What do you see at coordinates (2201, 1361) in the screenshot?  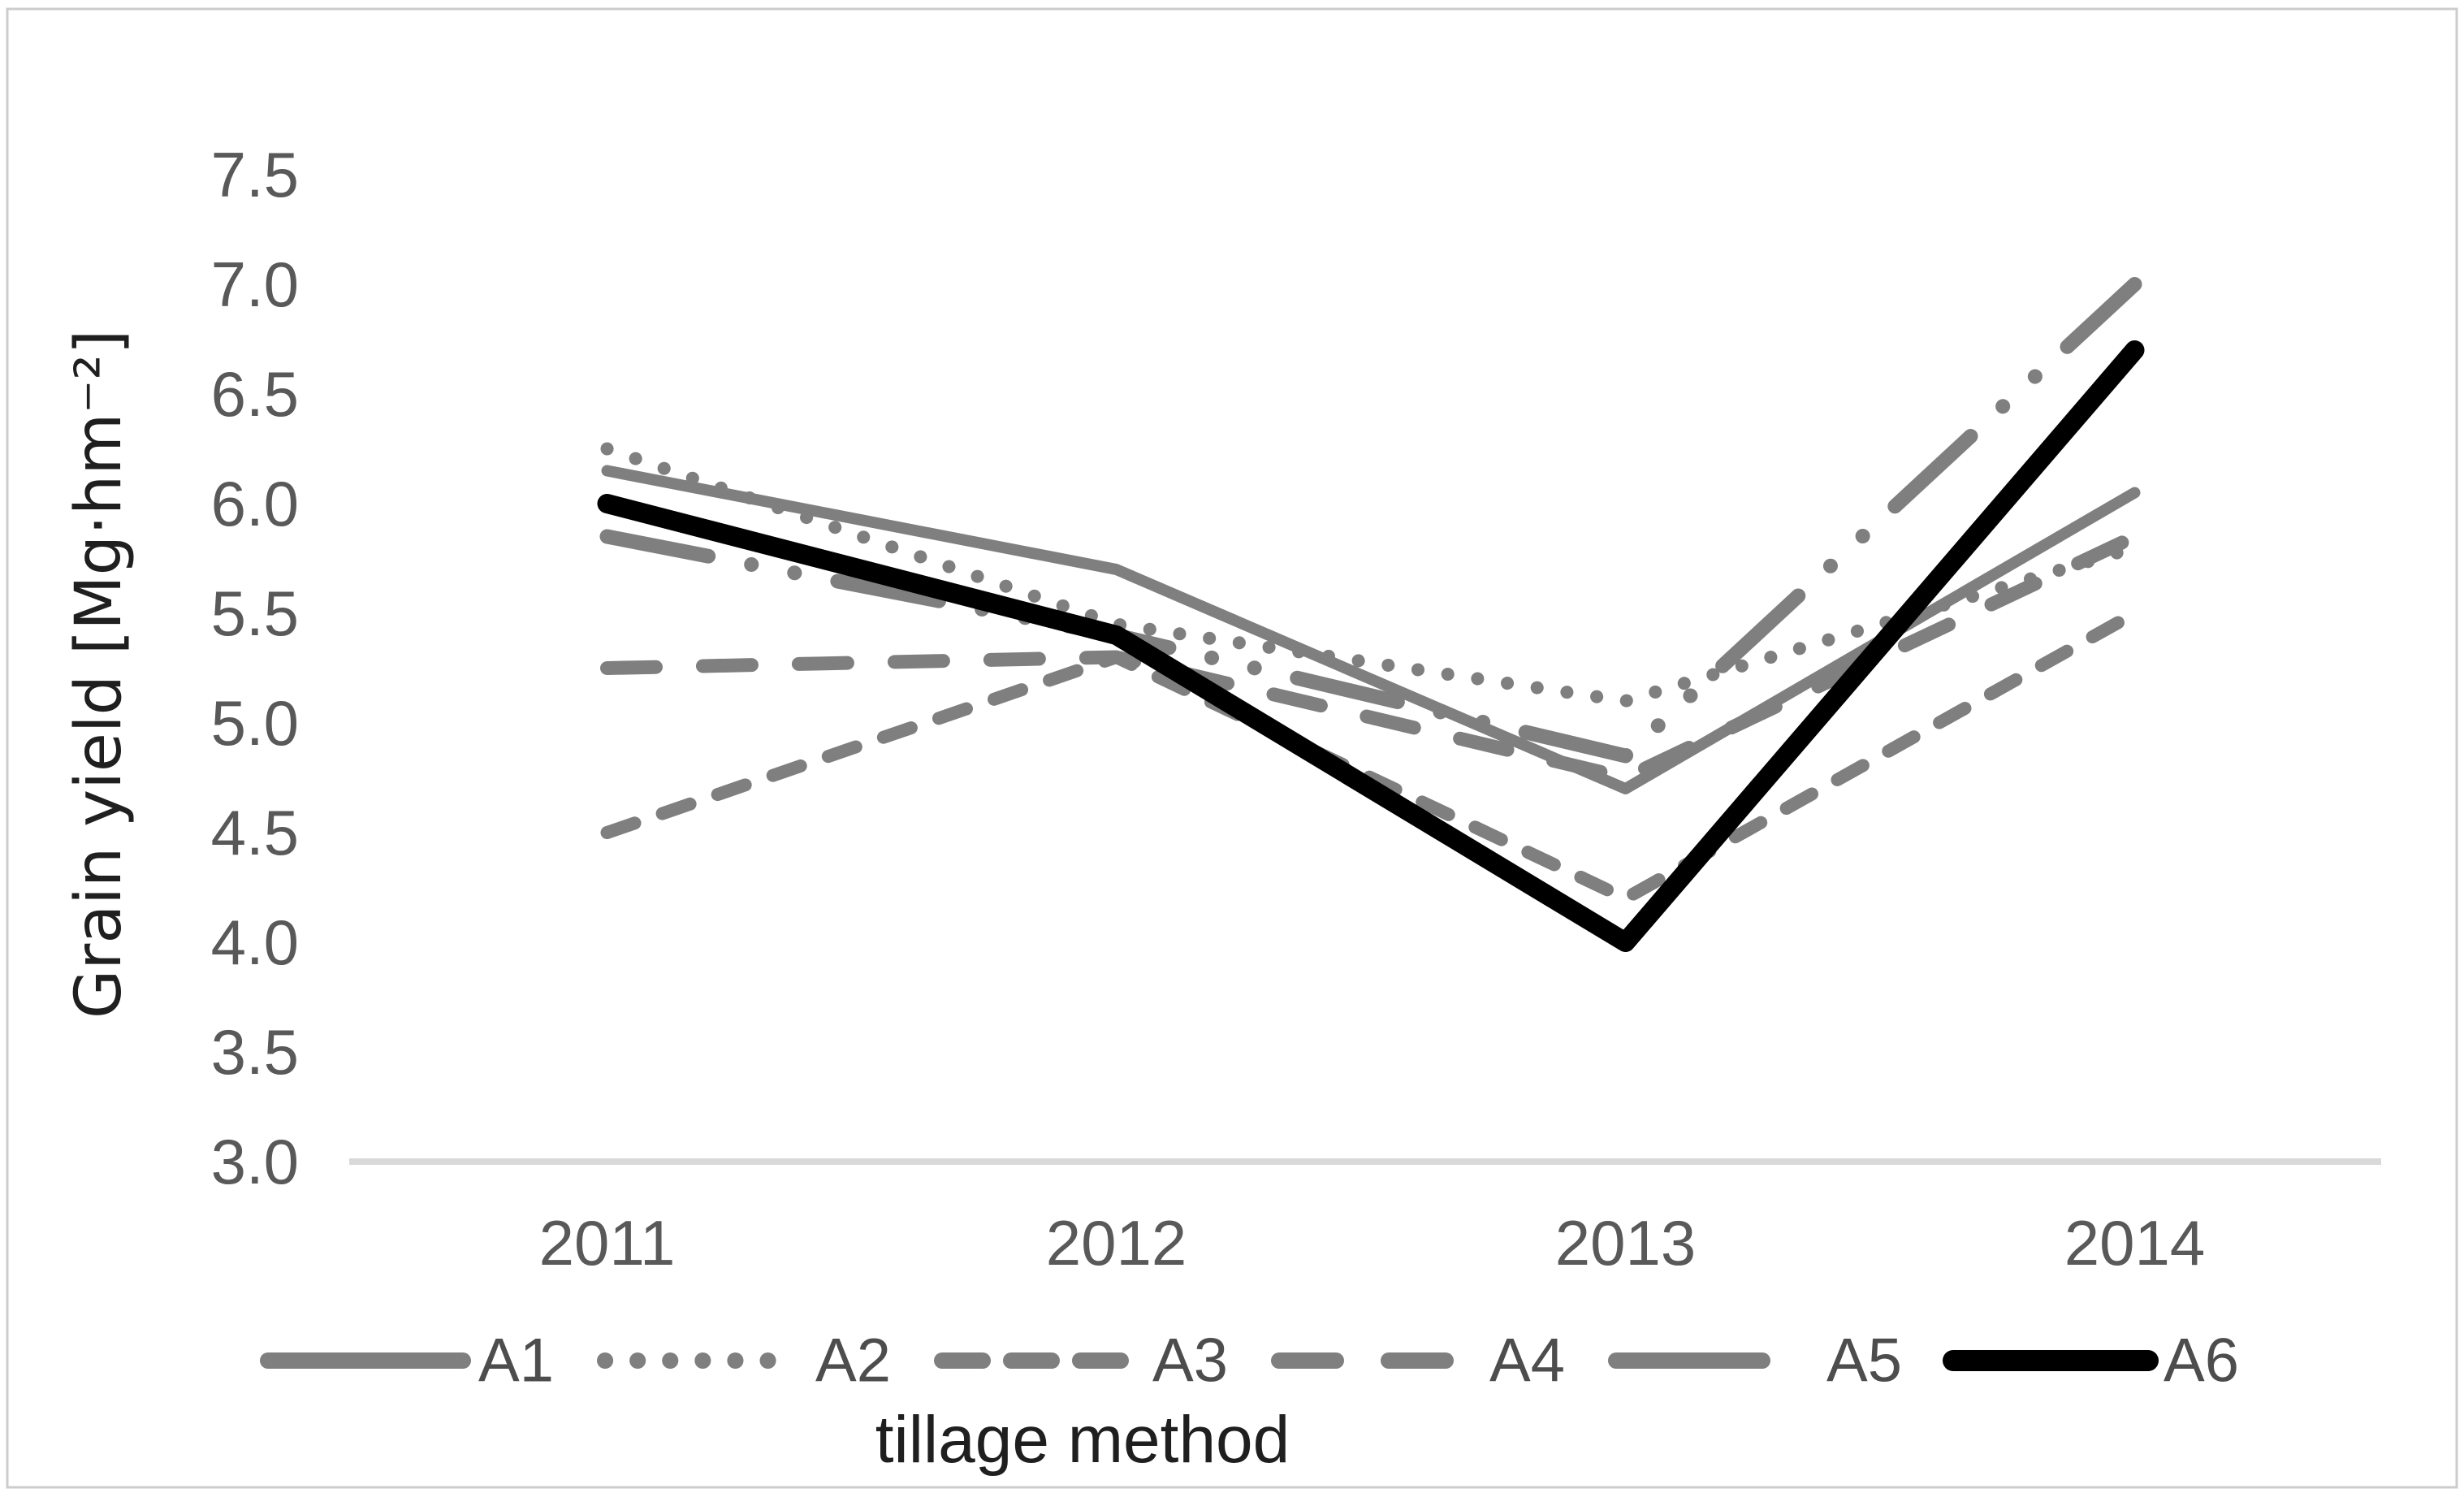 I see `legend-label-A6: A6` at bounding box center [2201, 1361].